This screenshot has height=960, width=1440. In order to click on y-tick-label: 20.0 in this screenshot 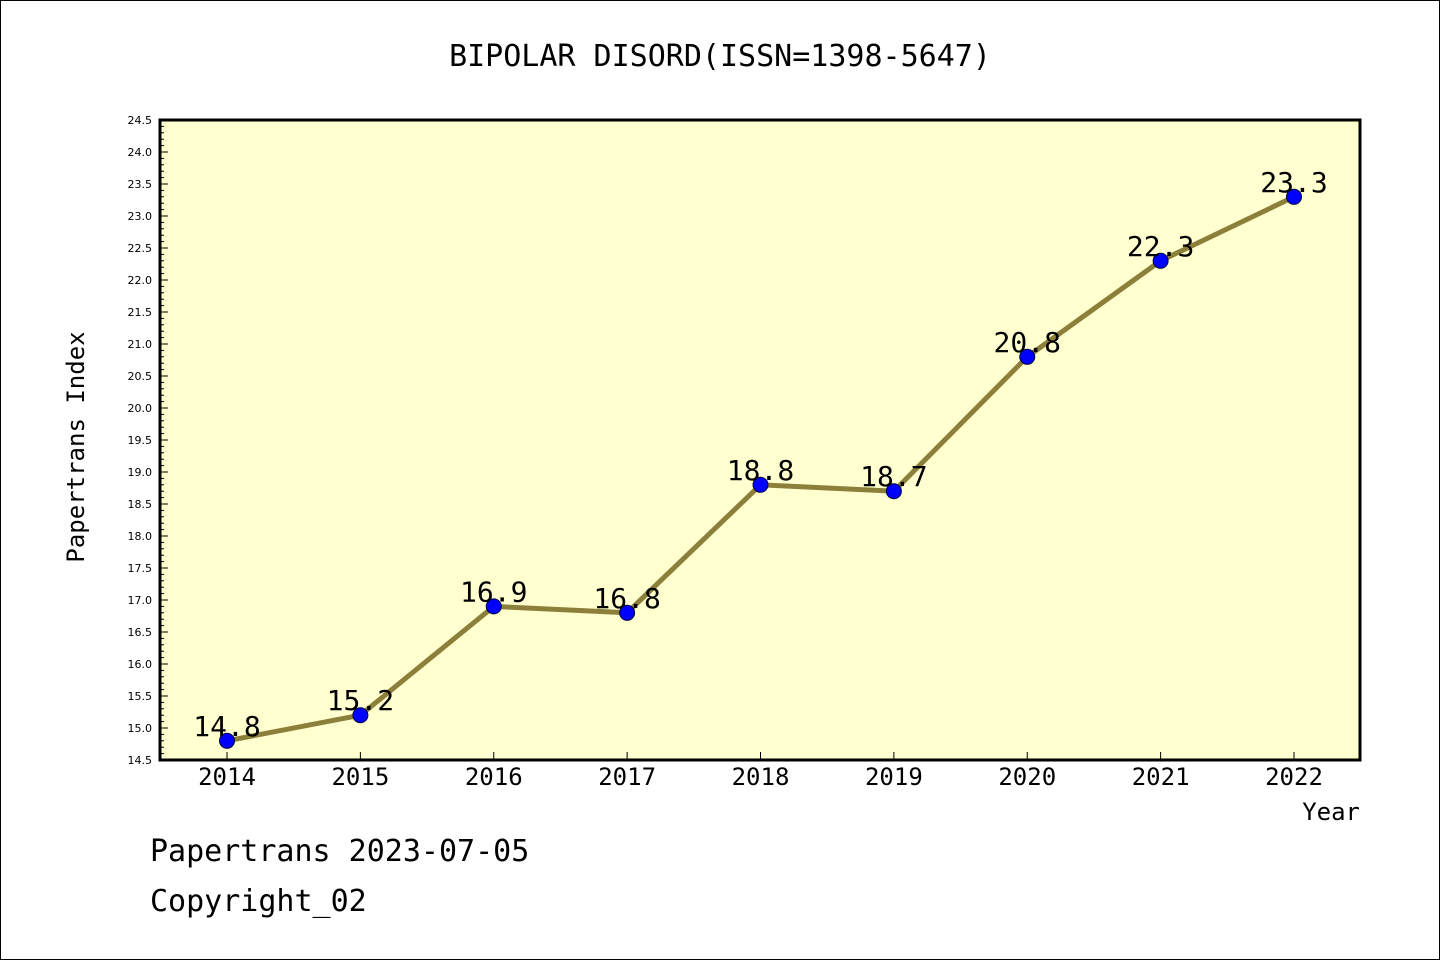, I will do `click(140, 408)`.